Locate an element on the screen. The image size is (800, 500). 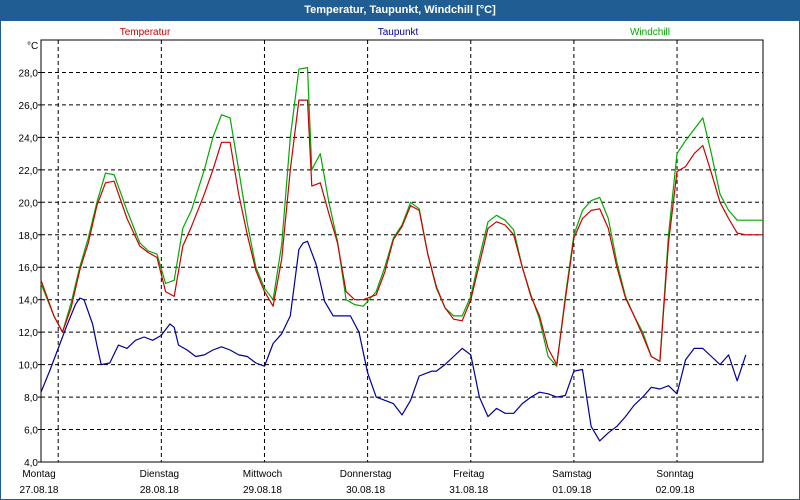
x-date-label: 28.08.18 is located at coordinates (159, 490).